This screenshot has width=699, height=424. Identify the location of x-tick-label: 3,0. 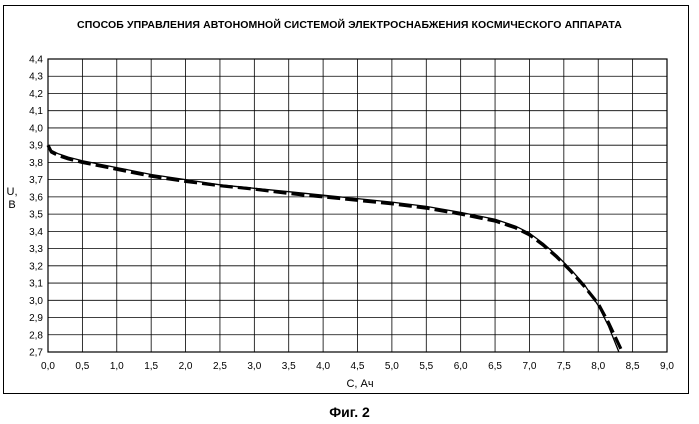
(254, 366).